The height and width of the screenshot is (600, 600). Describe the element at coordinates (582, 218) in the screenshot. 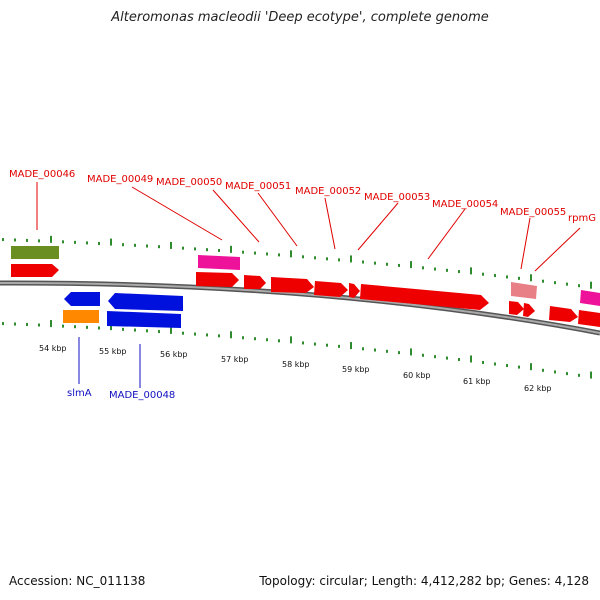

I see `gene-label: rpmG` at that location.